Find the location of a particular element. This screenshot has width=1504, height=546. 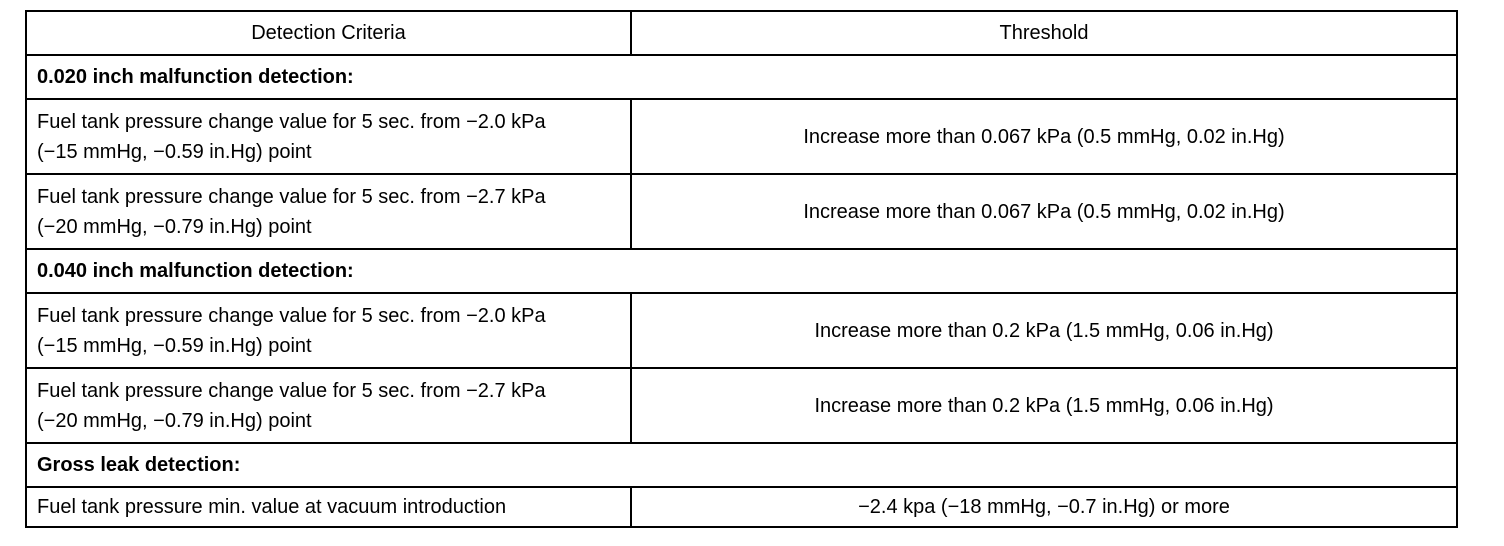

header-threshold: Threshold is located at coordinates (1044, 33).